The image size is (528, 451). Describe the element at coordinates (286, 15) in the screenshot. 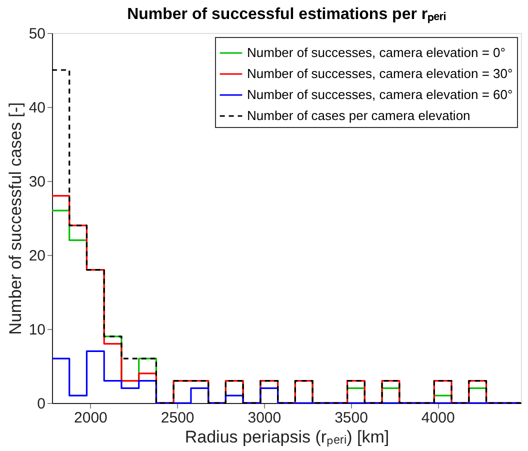

I see `chart-title: Number of successful estimations per rₚₑᵣᵢ` at that location.